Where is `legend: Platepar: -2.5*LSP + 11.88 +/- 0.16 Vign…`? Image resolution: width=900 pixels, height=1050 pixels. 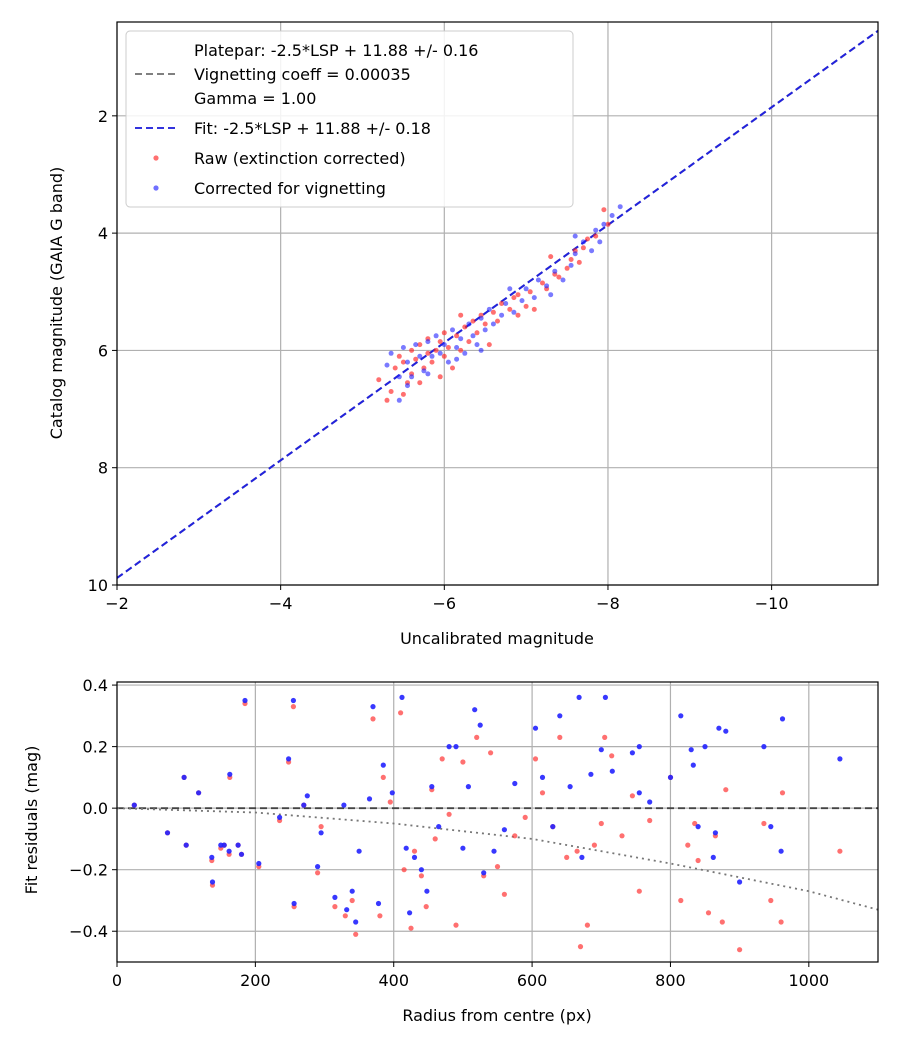
legend: Platepar: -2.5*LSP + 11.88 +/- 0.16 Vign… is located at coordinates (349, 119).